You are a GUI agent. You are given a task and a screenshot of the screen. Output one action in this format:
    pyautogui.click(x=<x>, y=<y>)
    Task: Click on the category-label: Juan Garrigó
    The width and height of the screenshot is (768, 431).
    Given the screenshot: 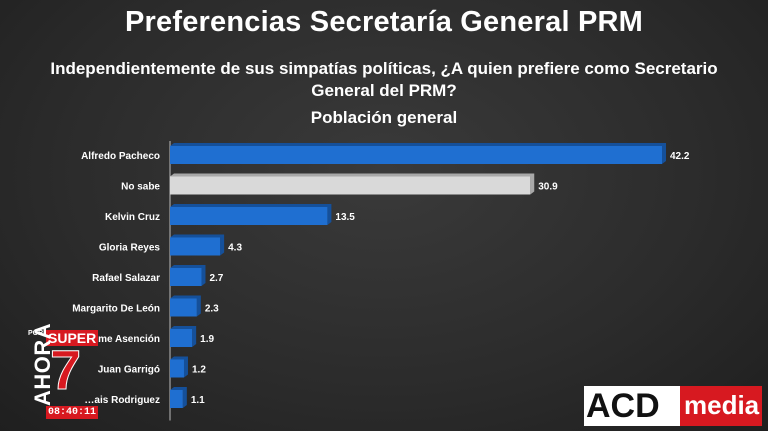 What is the action you would take?
    pyautogui.click(x=129, y=370)
    